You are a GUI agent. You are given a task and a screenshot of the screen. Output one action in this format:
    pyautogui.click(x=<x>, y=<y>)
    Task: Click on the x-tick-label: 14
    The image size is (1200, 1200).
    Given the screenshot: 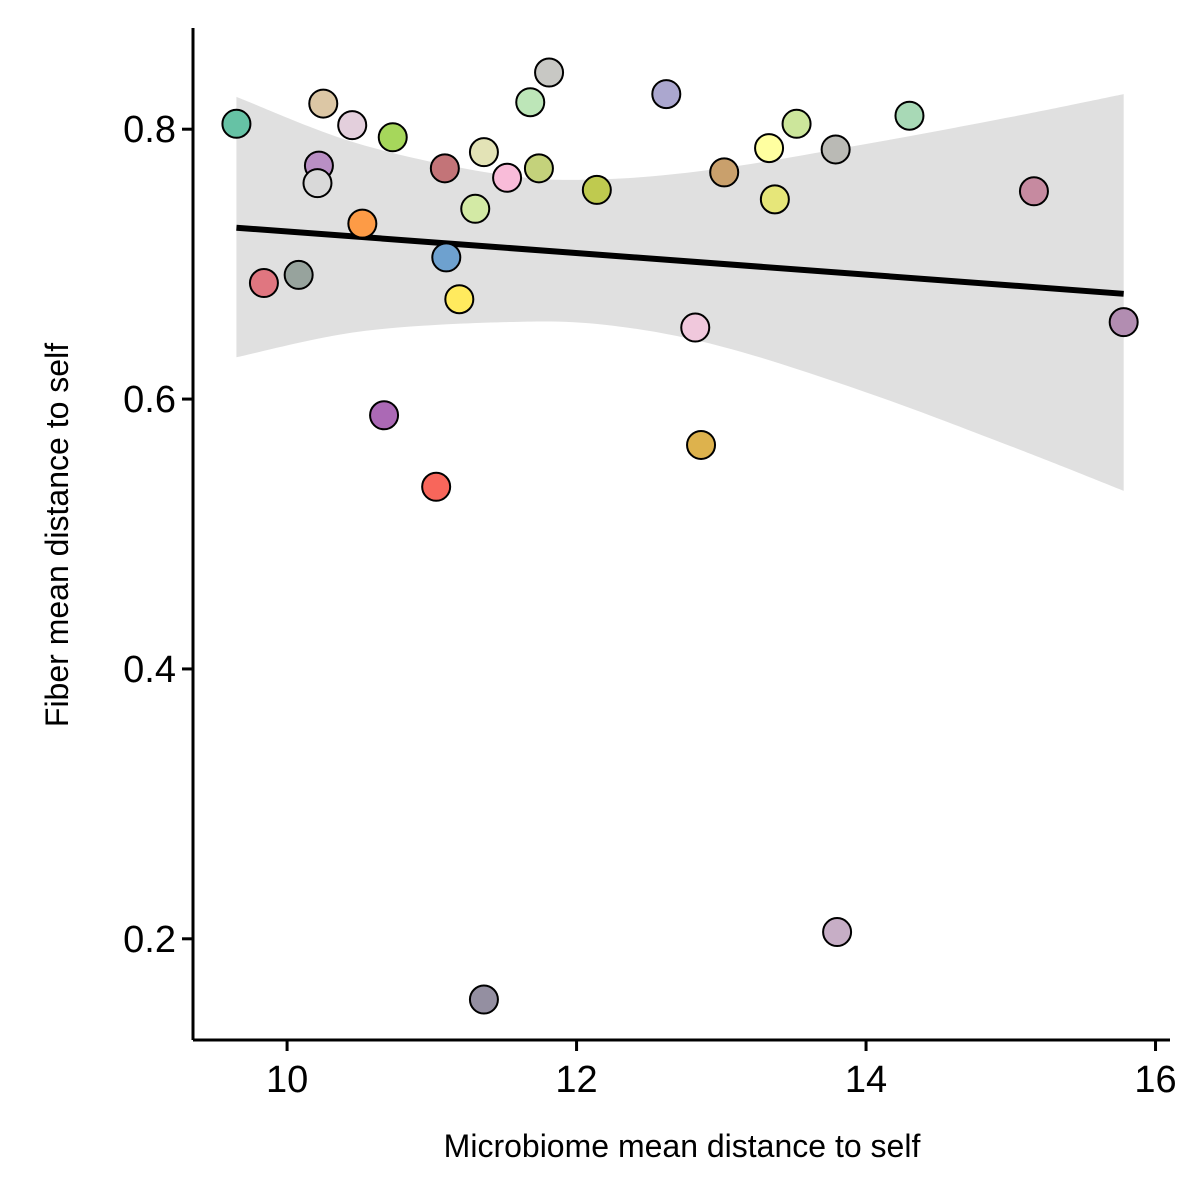 What is the action you would take?
    pyautogui.click(x=866, y=1080)
    